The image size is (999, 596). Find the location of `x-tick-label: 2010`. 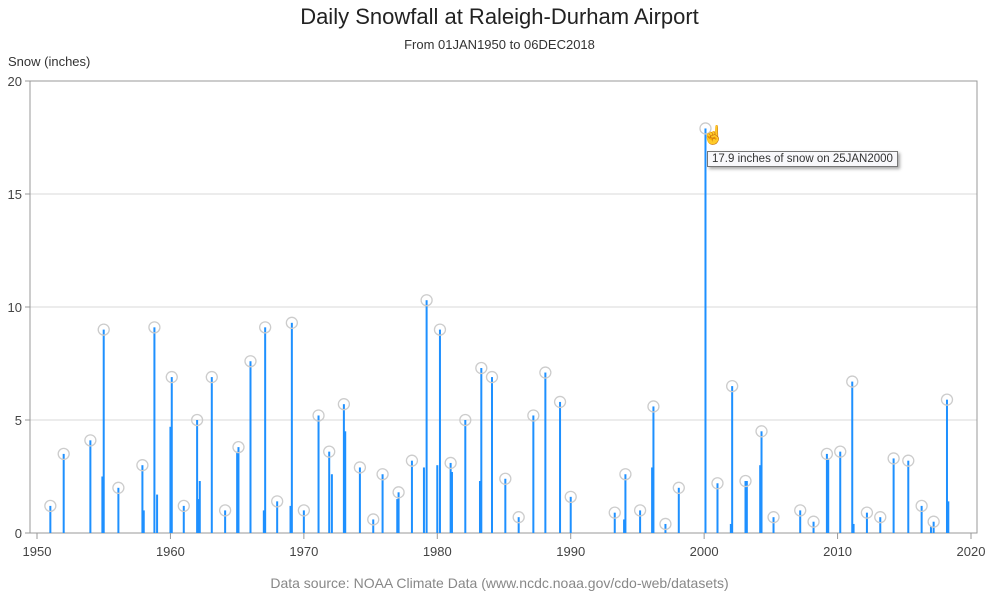

x-tick-label: 2010 is located at coordinates (837, 551).